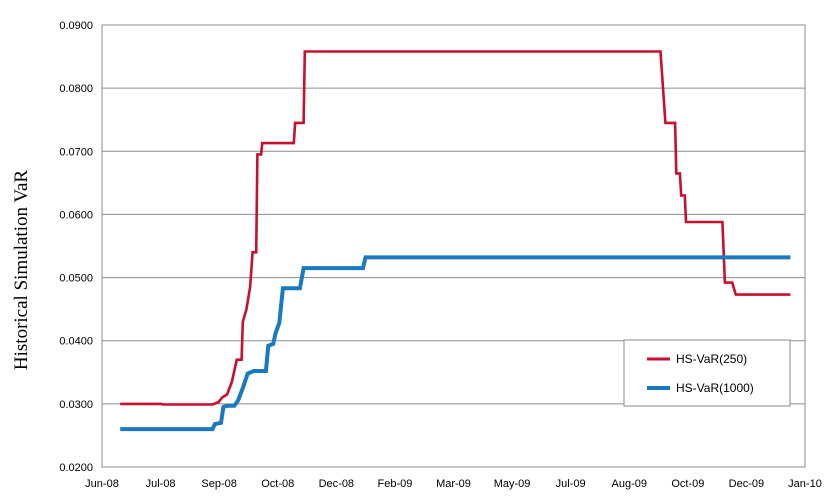  Describe the element at coordinates (218, 484) in the screenshot. I see `x-tick-label: Sep-08` at that location.